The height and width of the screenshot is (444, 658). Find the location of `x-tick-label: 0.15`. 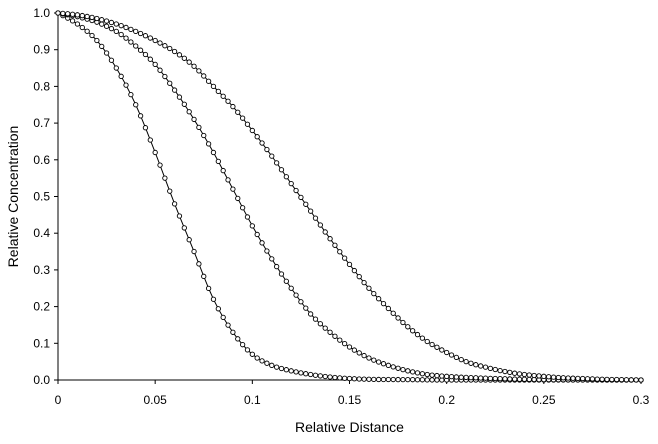

x-tick-label: 0.15 is located at coordinates (350, 400).